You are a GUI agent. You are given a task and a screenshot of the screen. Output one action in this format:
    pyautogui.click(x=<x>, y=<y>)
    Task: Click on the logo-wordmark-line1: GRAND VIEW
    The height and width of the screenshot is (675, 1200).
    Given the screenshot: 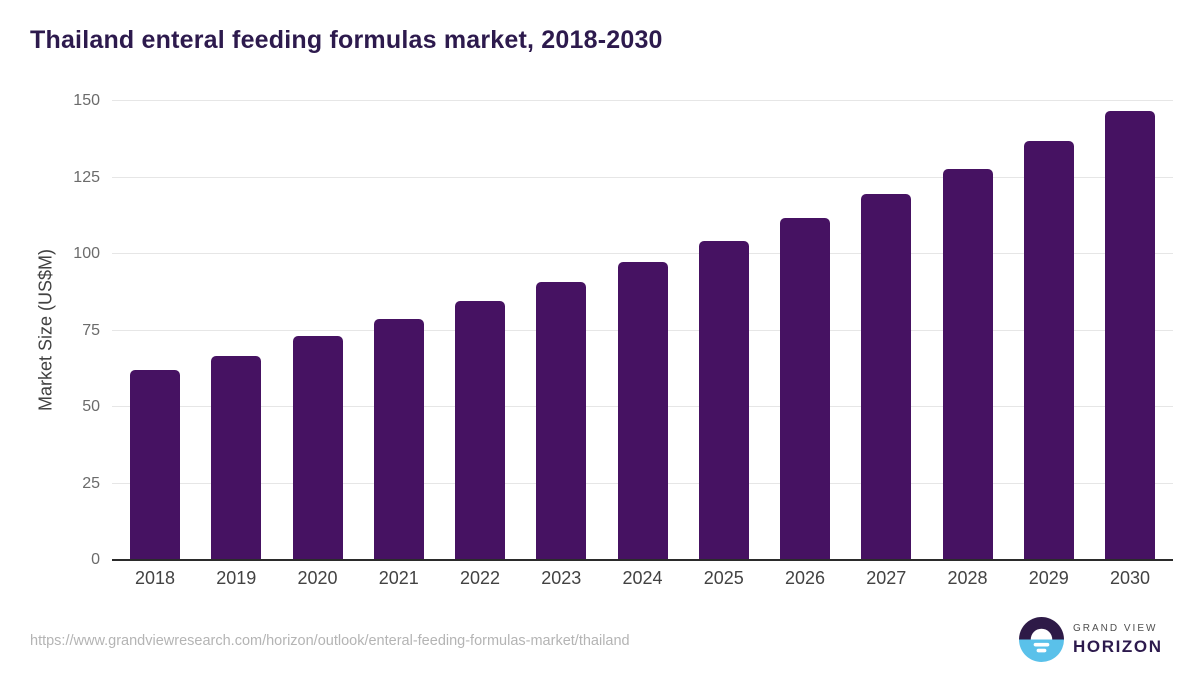 What is the action you would take?
    pyautogui.click(x=1115, y=628)
    